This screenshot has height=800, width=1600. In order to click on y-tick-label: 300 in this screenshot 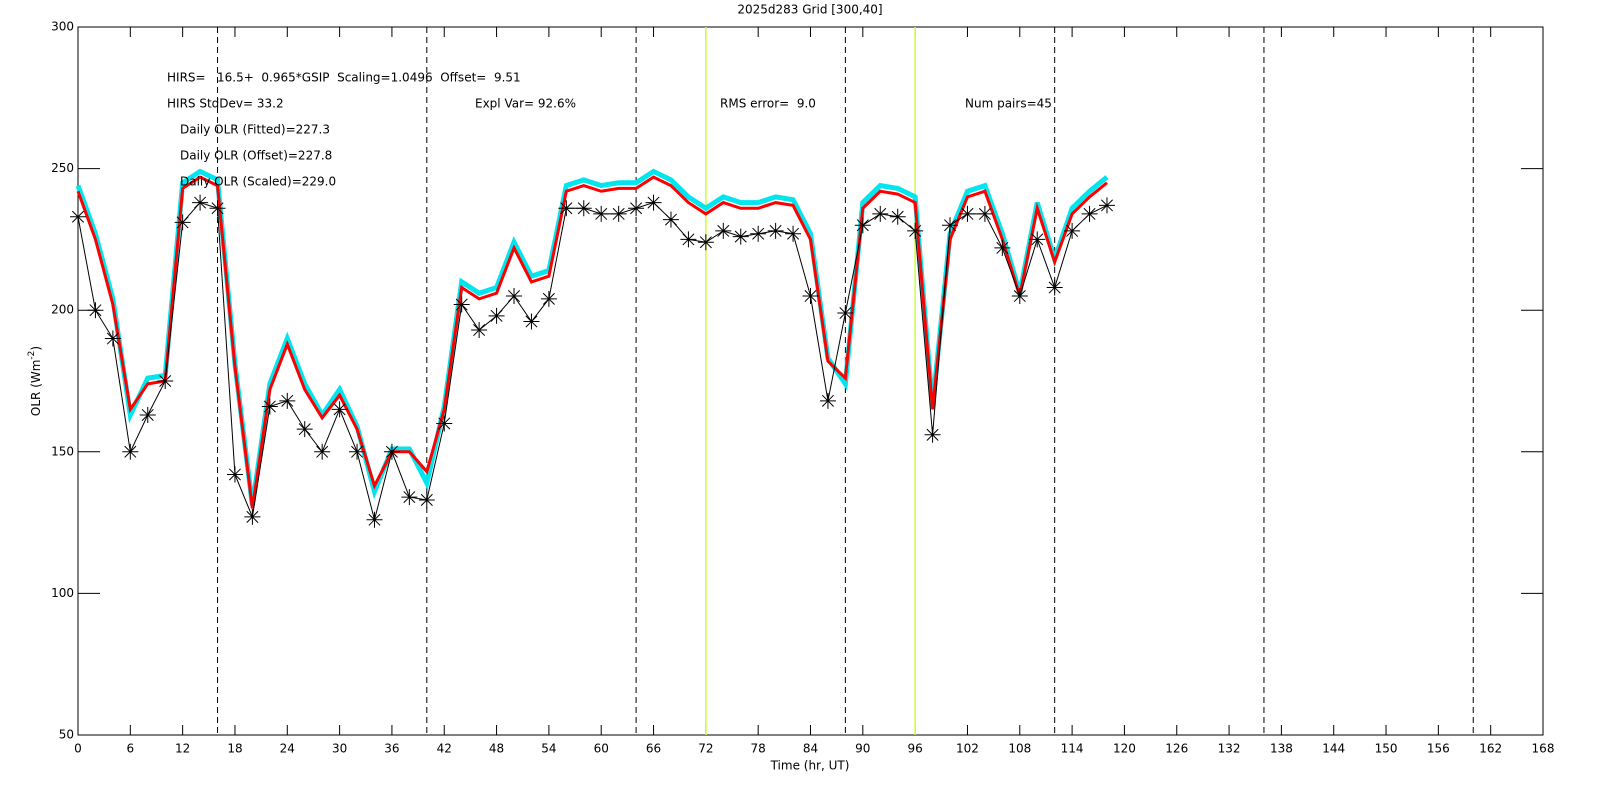, I will do `click(62, 27)`.